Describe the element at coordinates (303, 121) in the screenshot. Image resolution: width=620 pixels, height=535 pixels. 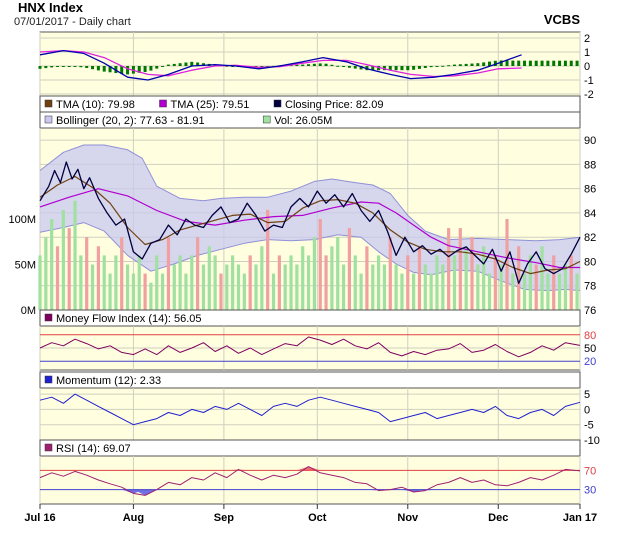
I see `price-legend-row2-legend-text-1: Vol: 26.05M` at that location.